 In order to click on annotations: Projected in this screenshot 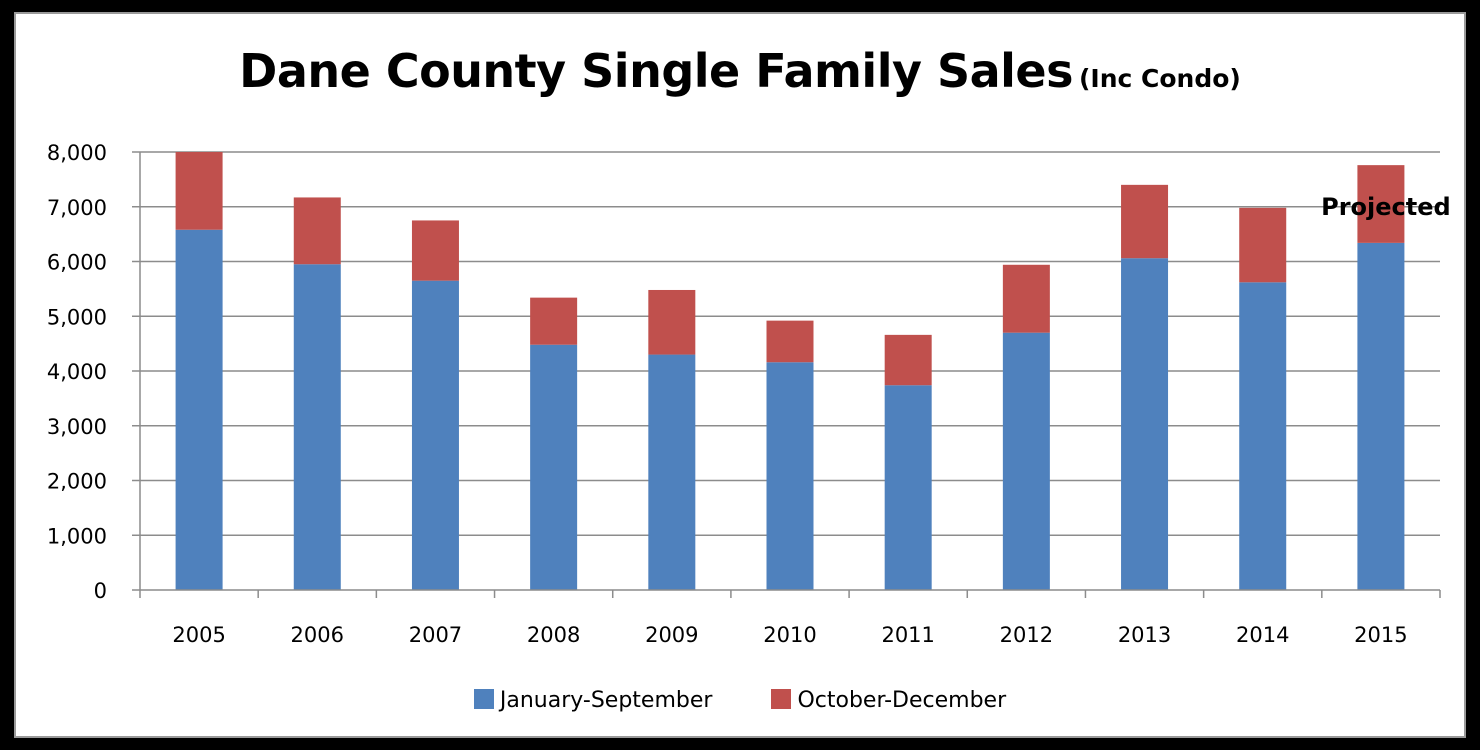, I will do `click(1386, 207)`.